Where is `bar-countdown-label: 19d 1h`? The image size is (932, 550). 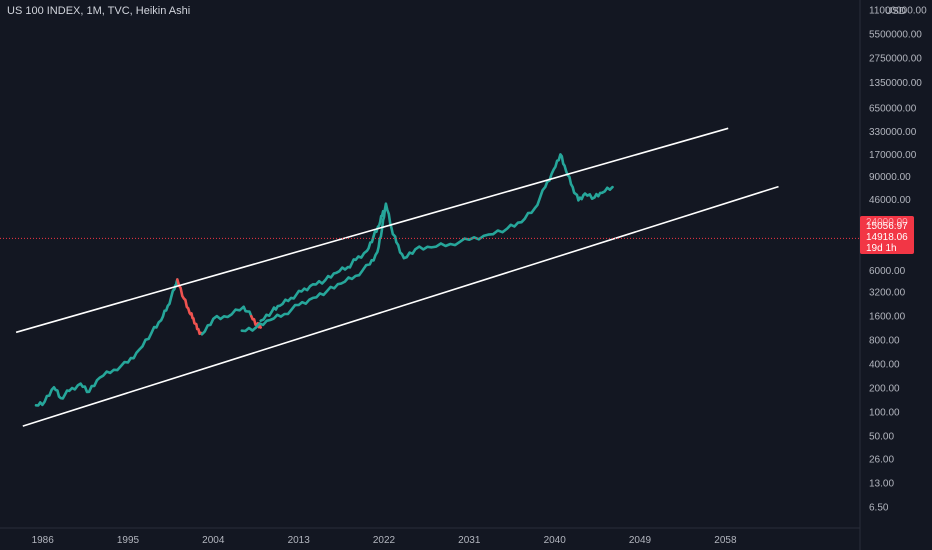 bar-countdown-label: 19d 1h is located at coordinates (881, 248).